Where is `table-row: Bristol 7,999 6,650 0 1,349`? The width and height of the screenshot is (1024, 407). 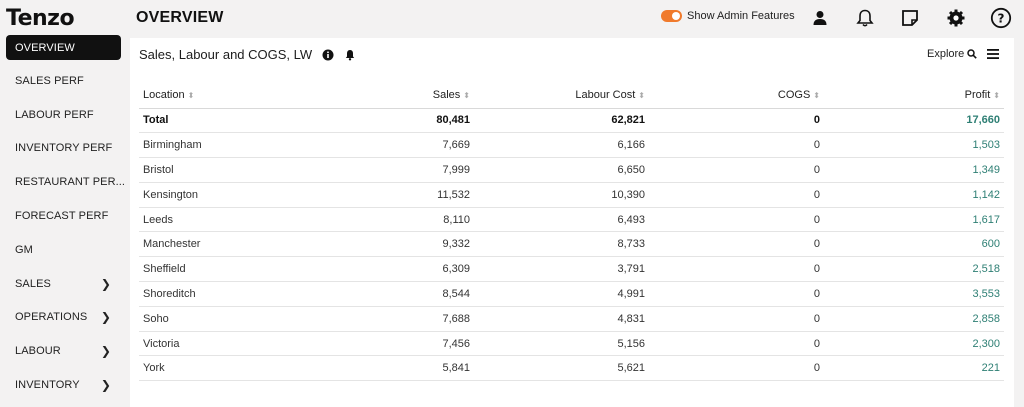
table-row: Bristol 7,999 6,650 0 1,349 is located at coordinates (571, 170).